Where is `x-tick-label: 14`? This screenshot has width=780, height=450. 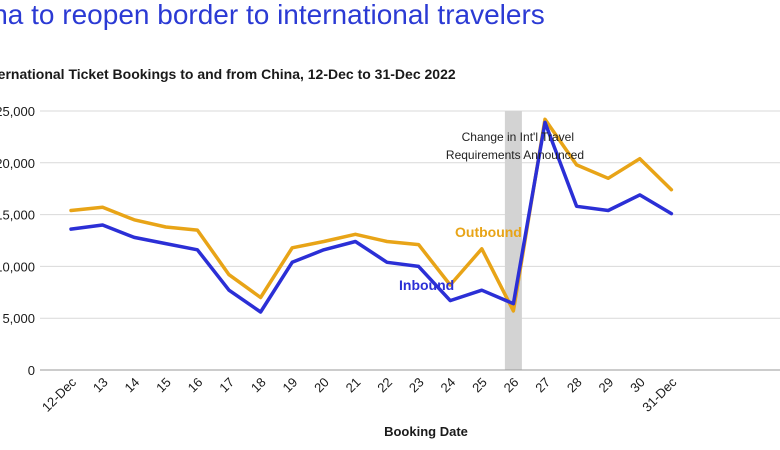
x-tick-label: 14 is located at coordinates (131, 385).